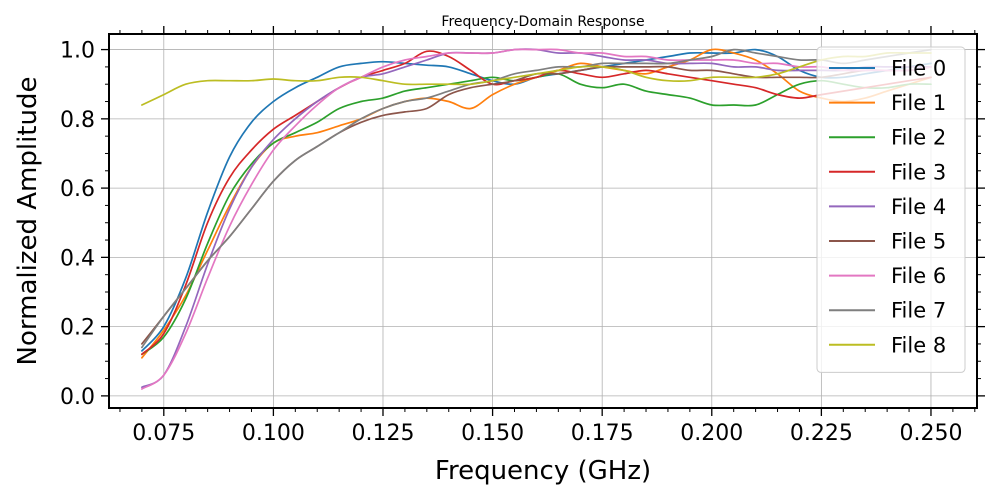 This screenshot has width=1000, height=500. What do you see at coordinates (918, 242) in the screenshot?
I see `legend-label-file-5: File 5` at bounding box center [918, 242].